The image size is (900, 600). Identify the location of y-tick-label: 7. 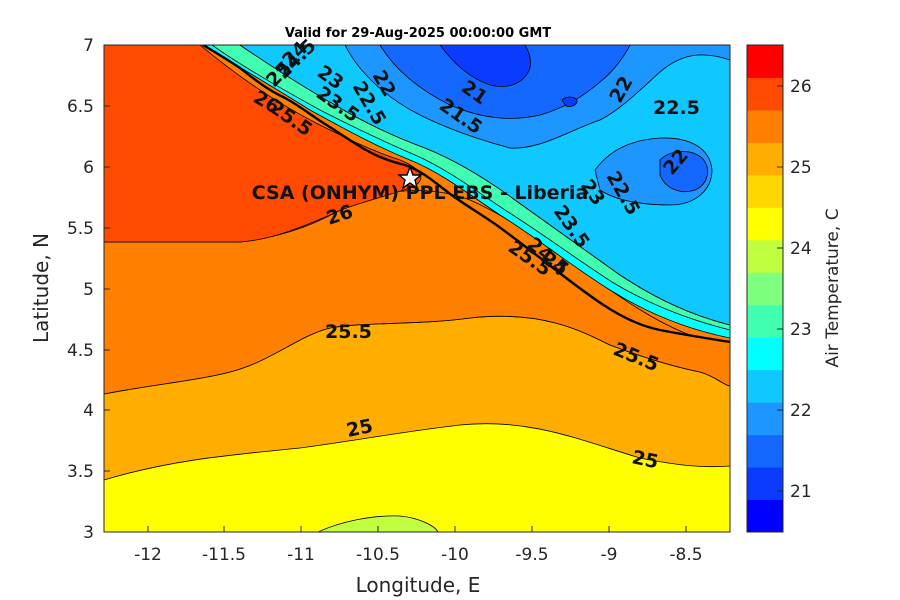
(88, 46).